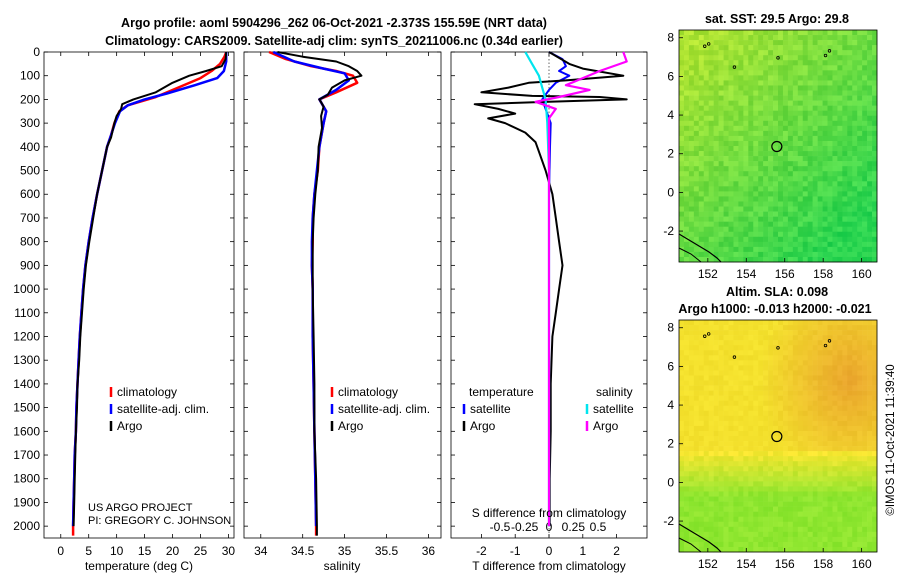 The width and height of the screenshot is (900, 580). What do you see at coordinates (26, 408) in the screenshot?
I see `depth-tick-label: 1500` at bounding box center [26, 408].